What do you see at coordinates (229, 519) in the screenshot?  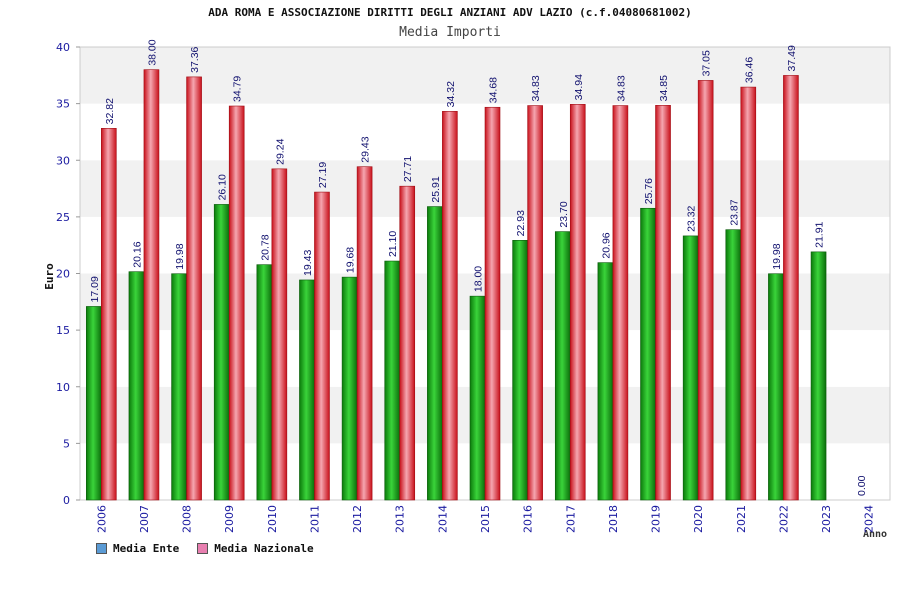 I see `x-tick-label: 2009` at bounding box center [229, 519].